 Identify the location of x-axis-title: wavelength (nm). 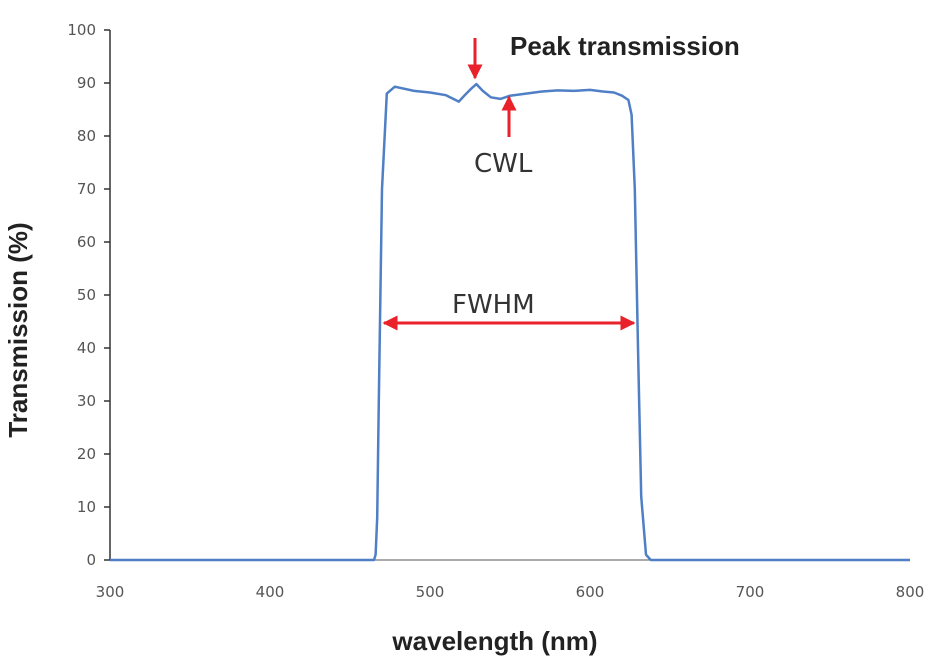
(494, 641).